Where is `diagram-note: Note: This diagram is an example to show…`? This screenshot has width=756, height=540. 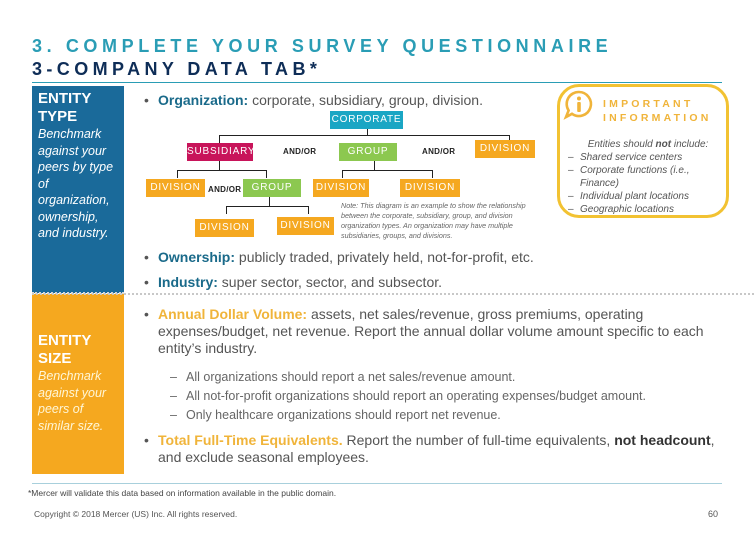
diagram-note: Note: This diagram is an example to show… is located at coordinates (433, 220).